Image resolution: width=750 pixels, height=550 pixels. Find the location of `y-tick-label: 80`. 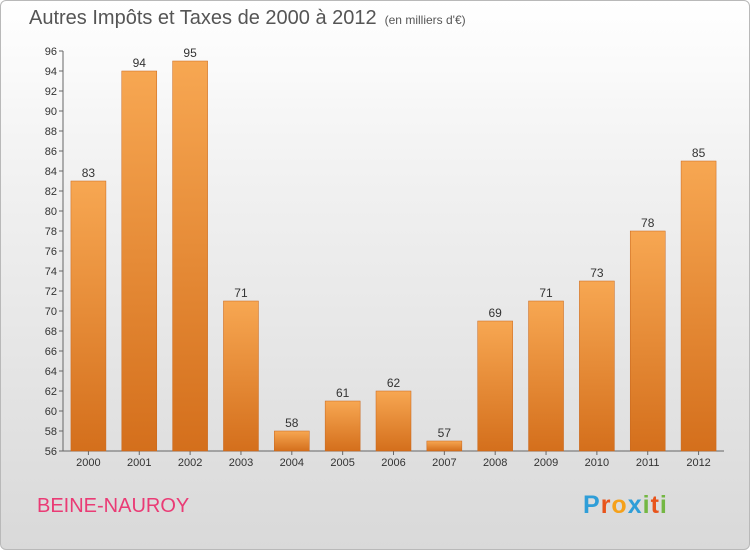

y-tick-label: 80 is located at coordinates (51, 212).